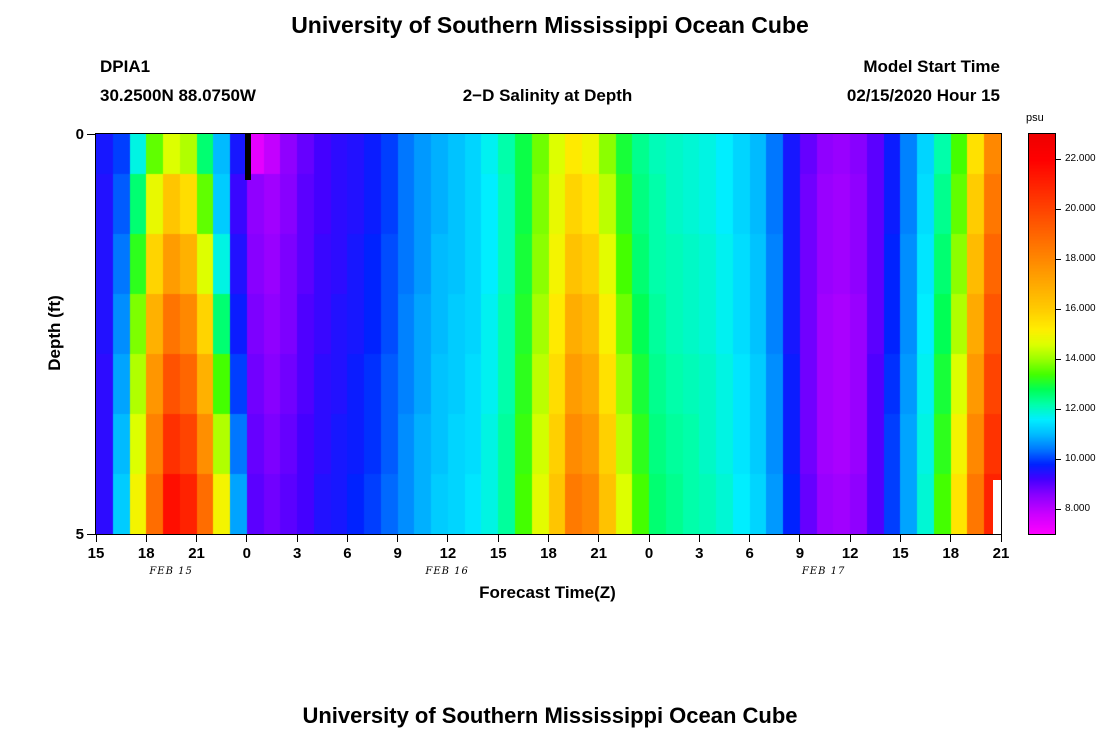 The height and width of the screenshot is (750, 1100). What do you see at coordinates (1080, 458) in the screenshot?
I see `colorbar-tick-label: 10.000` at bounding box center [1080, 458].